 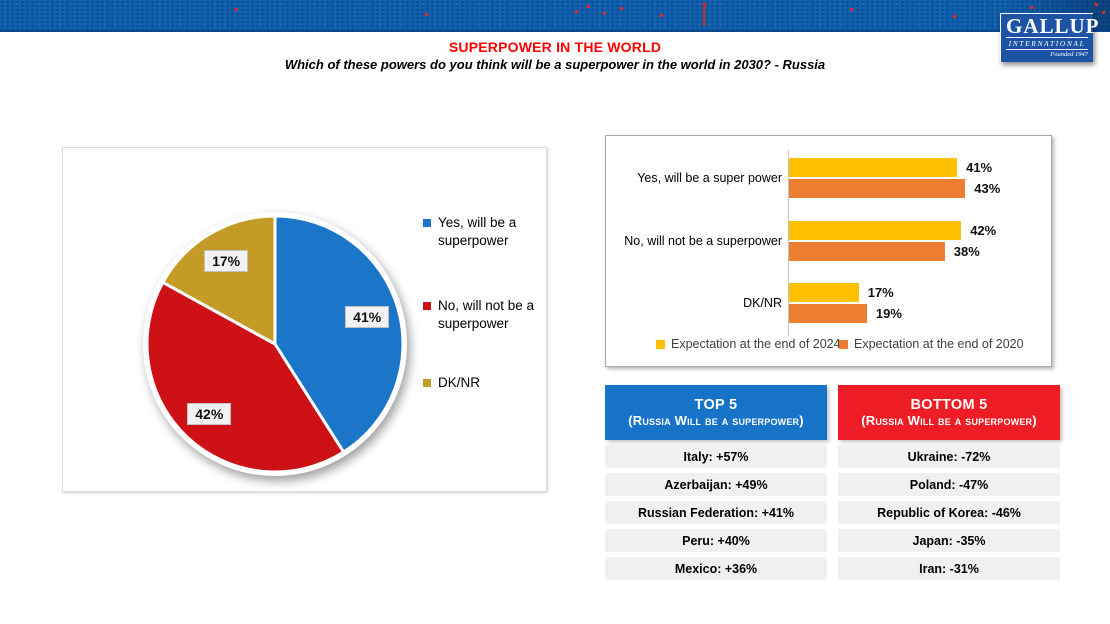 I want to click on bar-chart-axis, so click(x=788, y=243).